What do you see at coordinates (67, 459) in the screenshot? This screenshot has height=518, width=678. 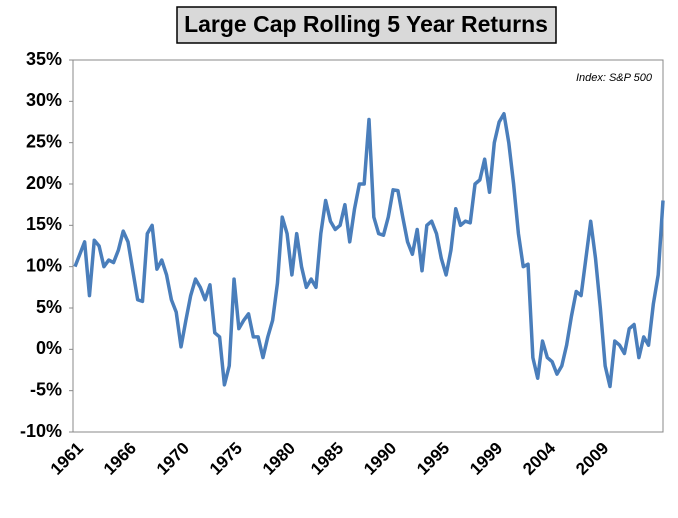 I see `x-tick-label: 1961` at bounding box center [67, 459].